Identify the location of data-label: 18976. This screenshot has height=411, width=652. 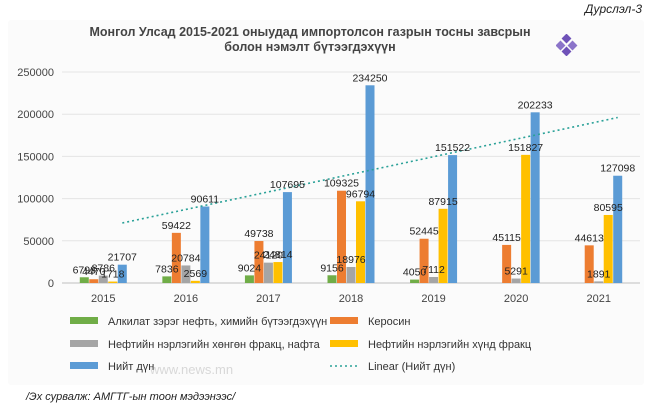
(350, 260).